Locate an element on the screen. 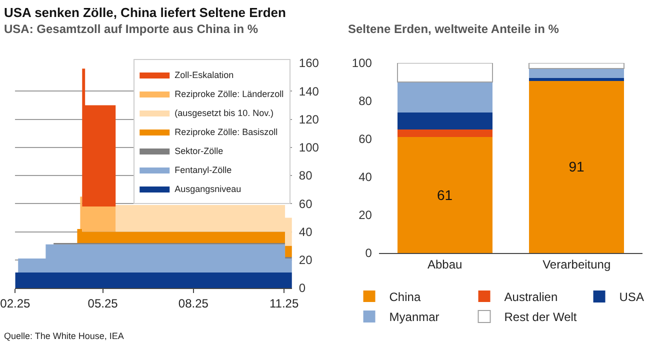 Image resolution: width=659 pixels, height=345 pixels. legend-label: (ausgesetzt bis 10. Nov.) is located at coordinates (224, 113).